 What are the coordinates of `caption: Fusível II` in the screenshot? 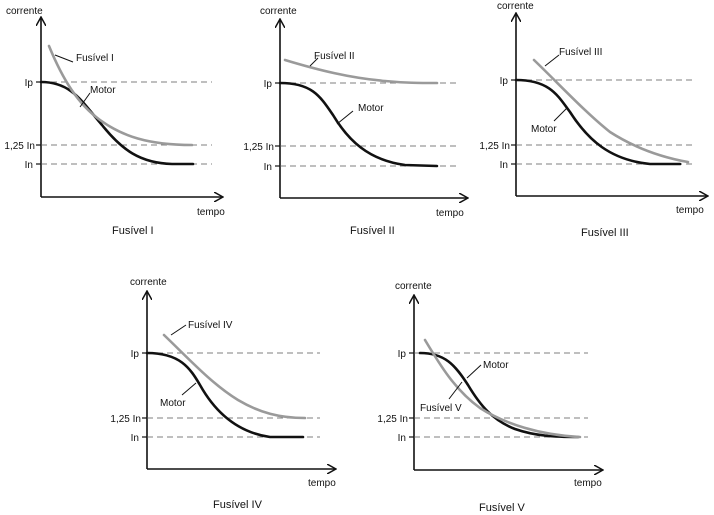 It's located at (372, 231).